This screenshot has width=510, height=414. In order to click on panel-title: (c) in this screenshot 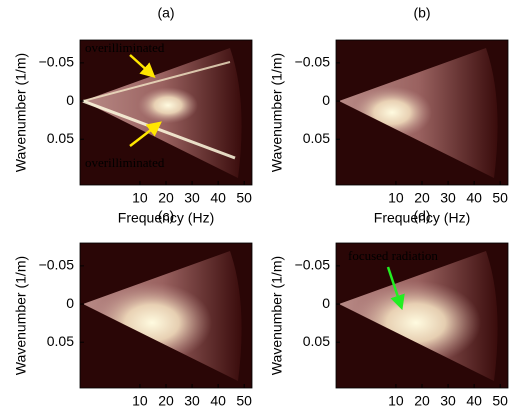, I will do `click(166, 216)`.